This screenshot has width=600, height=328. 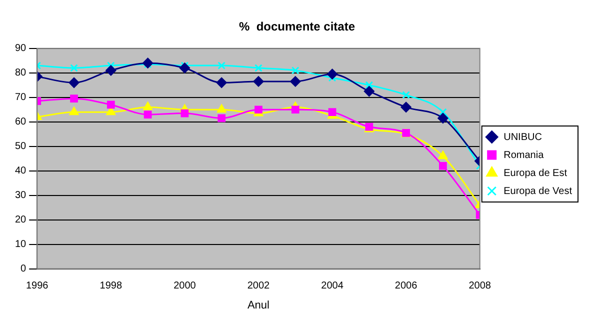 I want to click on x-tick-label: 1998, so click(x=111, y=286).